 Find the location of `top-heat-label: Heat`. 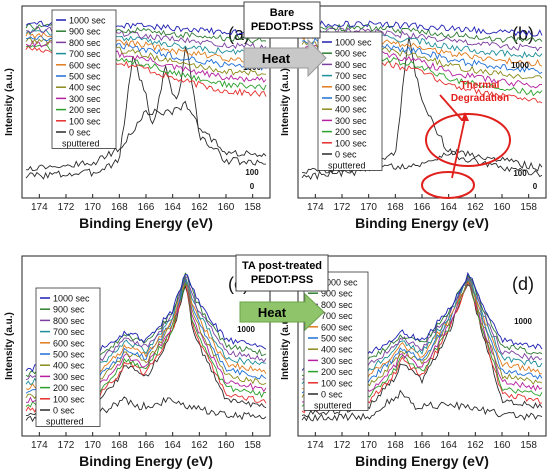

top-heat-label: Heat is located at coordinates (276, 58).